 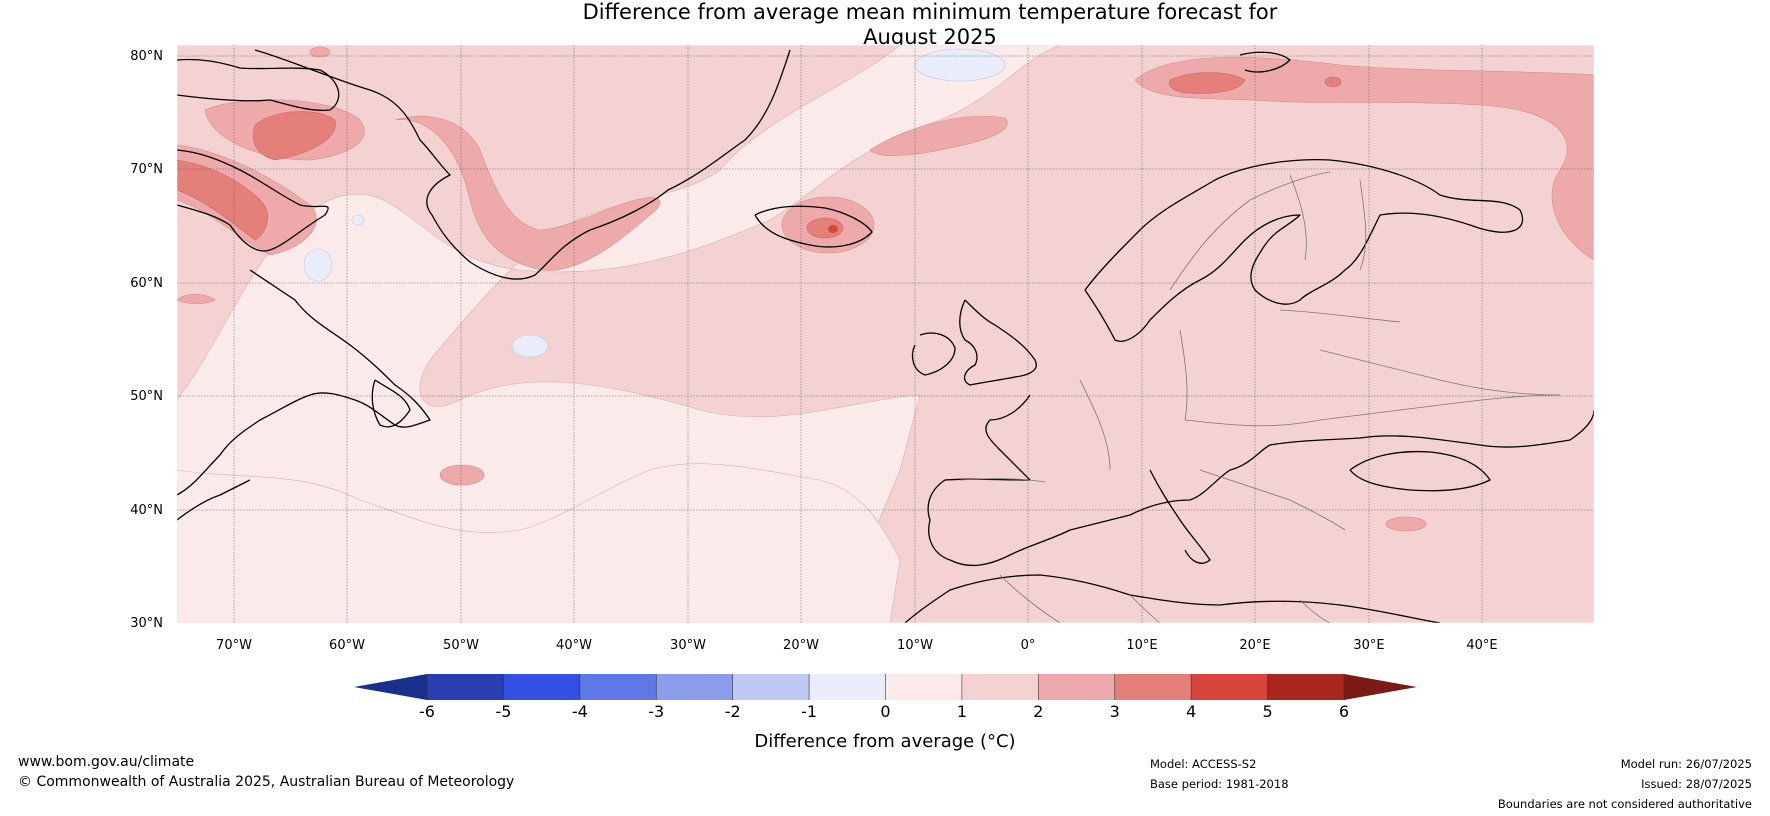 What do you see at coordinates (1440, 372) in the screenshot?
I see `border-ukraine` at bounding box center [1440, 372].